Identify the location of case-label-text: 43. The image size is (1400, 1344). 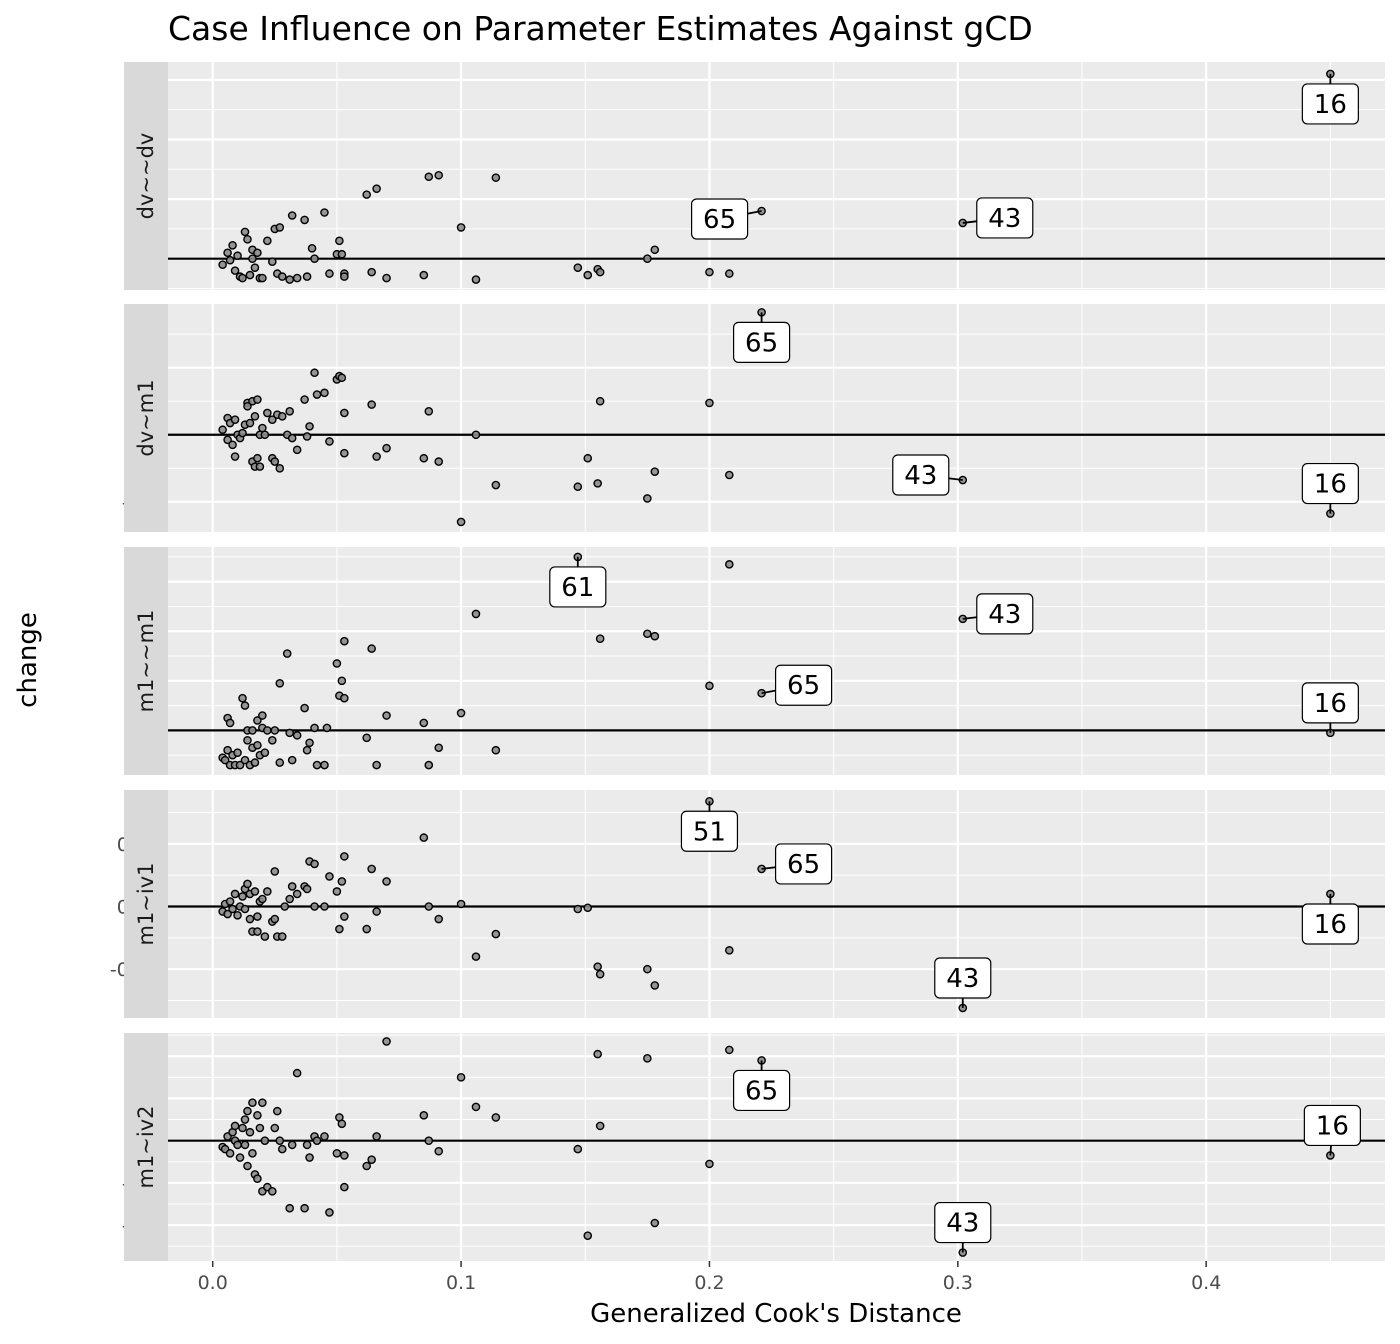
(1004, 615).